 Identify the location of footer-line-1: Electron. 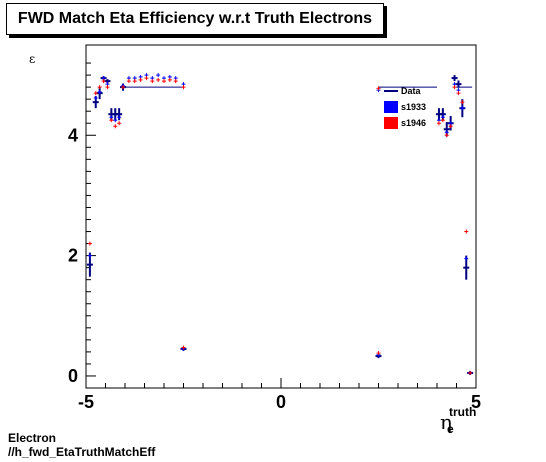
(32, 438).